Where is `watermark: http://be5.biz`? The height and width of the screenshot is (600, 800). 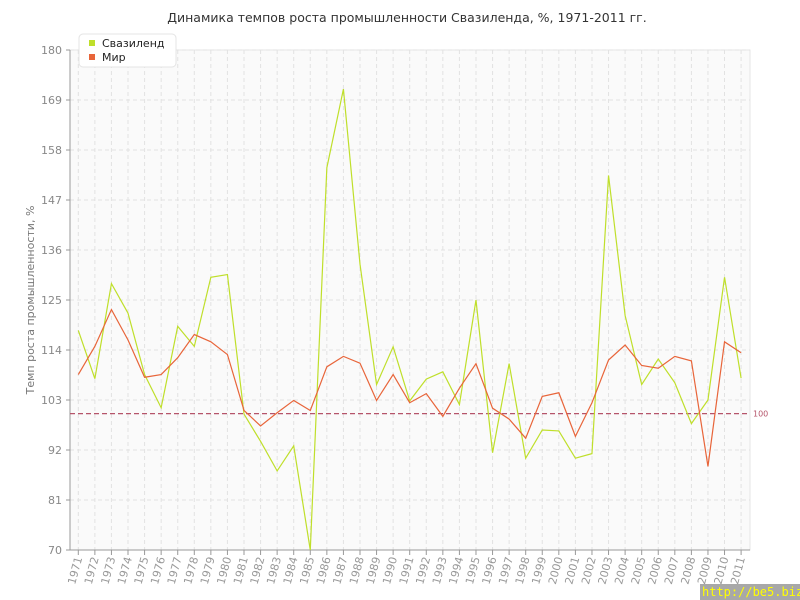
watermark: http://be5.biz is located at coordinates (750, 592).